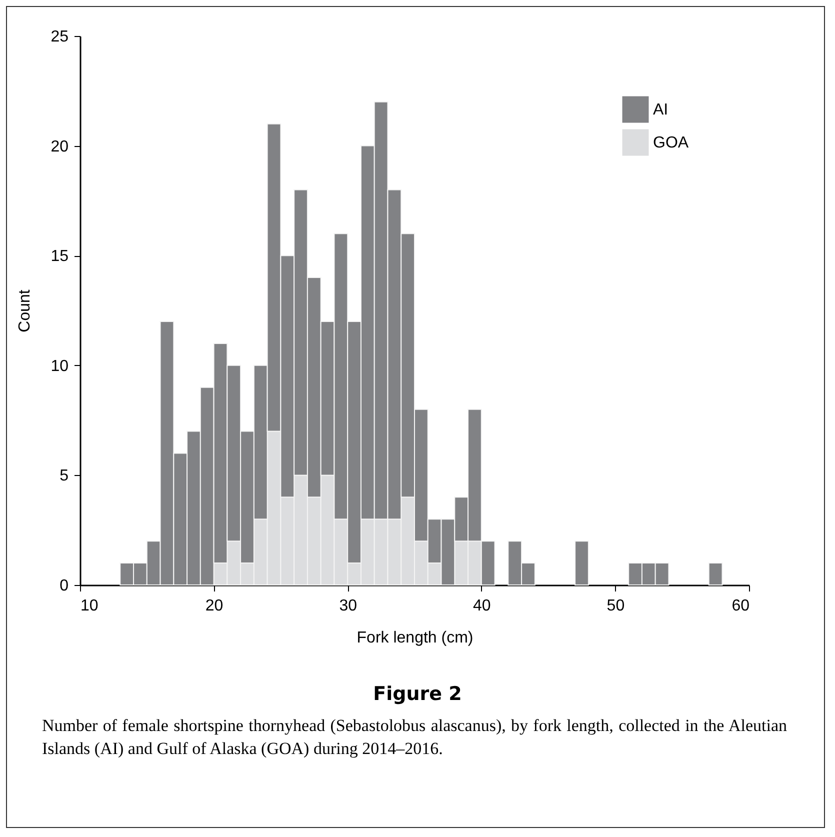  What do you see at coordinates (415, 638) in the screenshot?
I see `x-axis-title: Fork length (cm)` at bounding box center [415, 638].